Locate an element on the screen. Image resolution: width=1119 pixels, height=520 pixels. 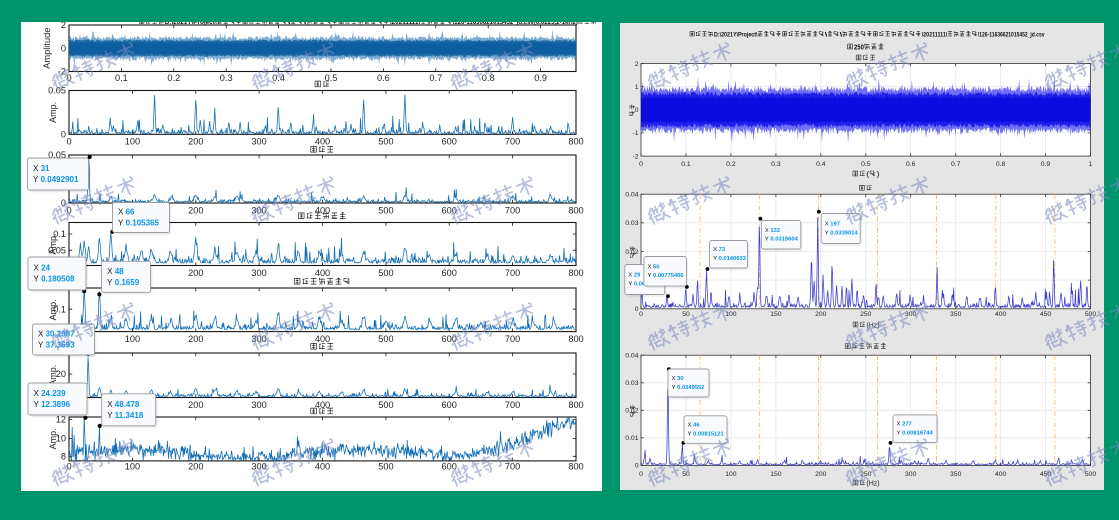
svg-text: -2 is located at coordinates (62, 72).